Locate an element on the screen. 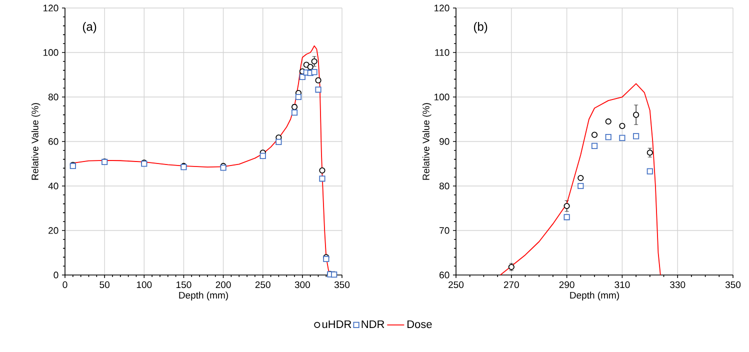 The image size is (749, 352). y-tick-label: 40 is located at coordinates (53, 186).